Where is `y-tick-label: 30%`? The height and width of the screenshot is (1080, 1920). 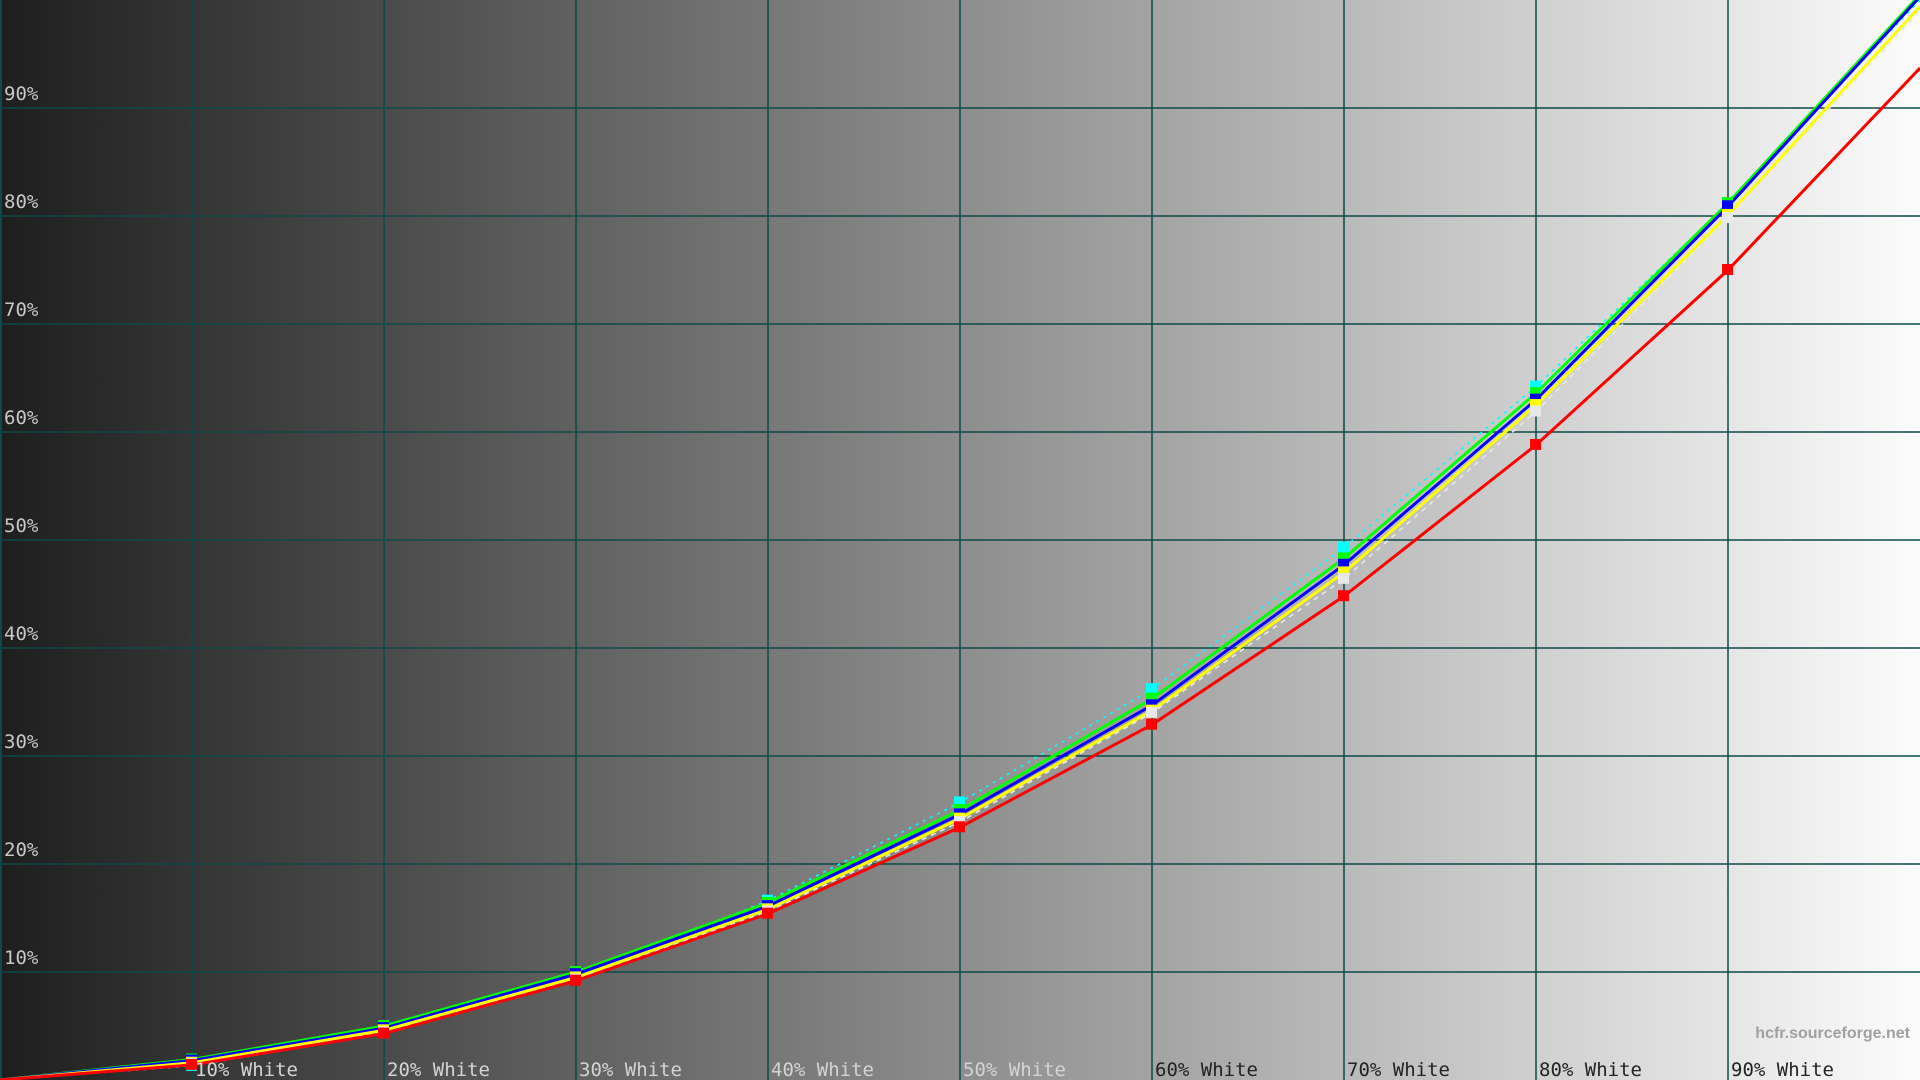
y-tick-label: 30% is located at coordinates (21, 742).